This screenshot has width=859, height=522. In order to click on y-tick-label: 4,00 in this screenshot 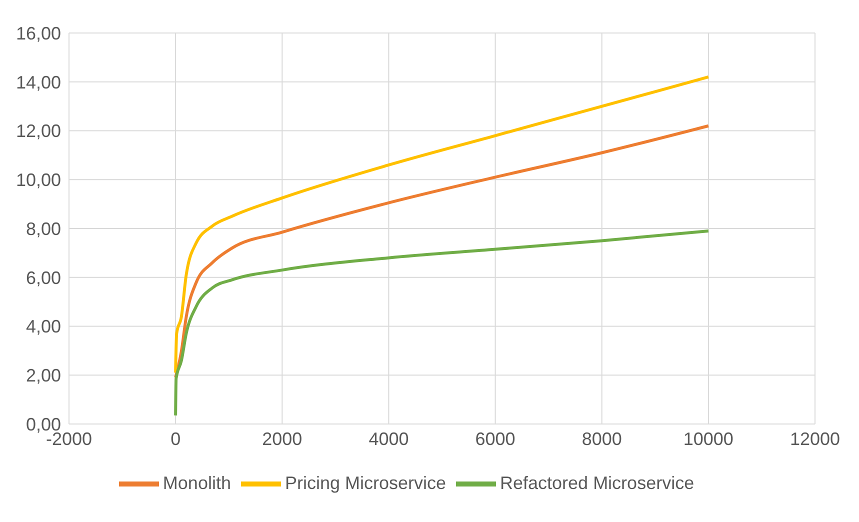, I will do `click(43, 326)`.